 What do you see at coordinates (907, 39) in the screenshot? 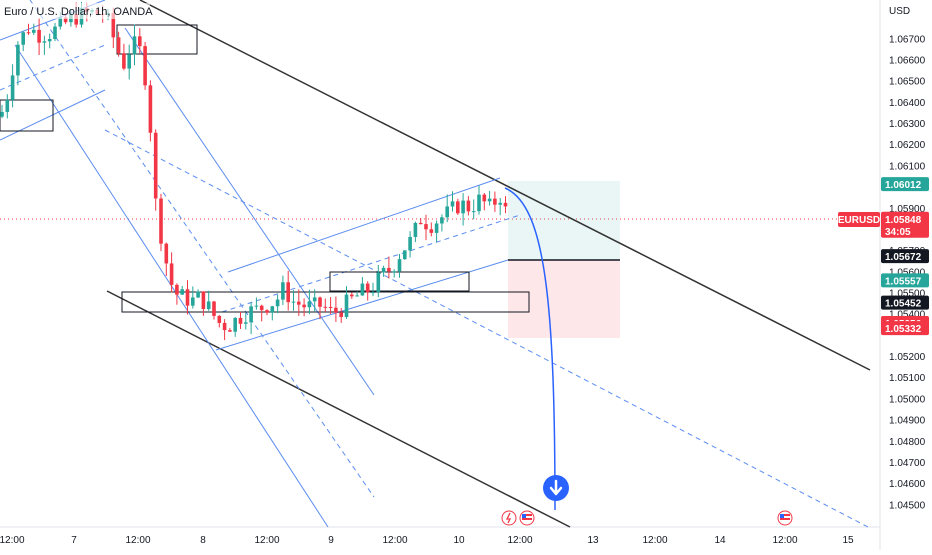
I see `y-tick-label: 1.06700` at bounding box center [907, 39].